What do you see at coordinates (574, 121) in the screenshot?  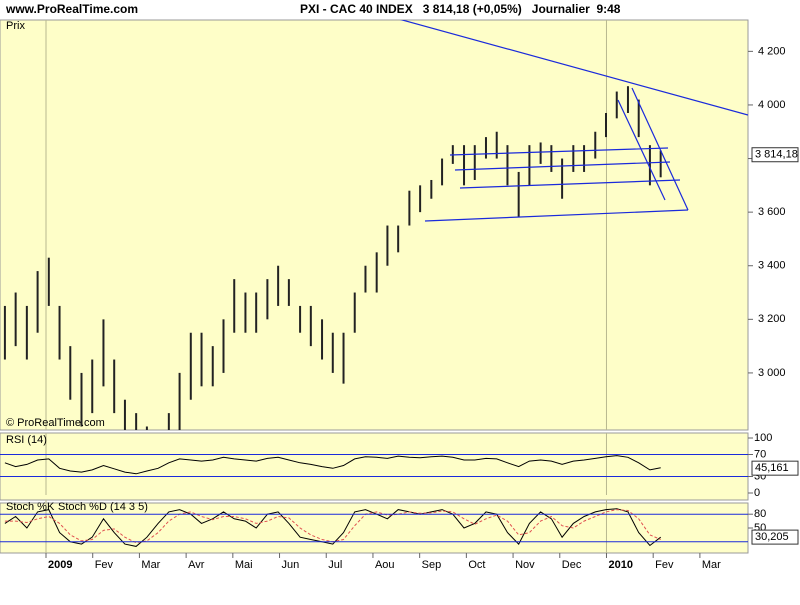 I see `trendlines` at bounding box center [574, 121].